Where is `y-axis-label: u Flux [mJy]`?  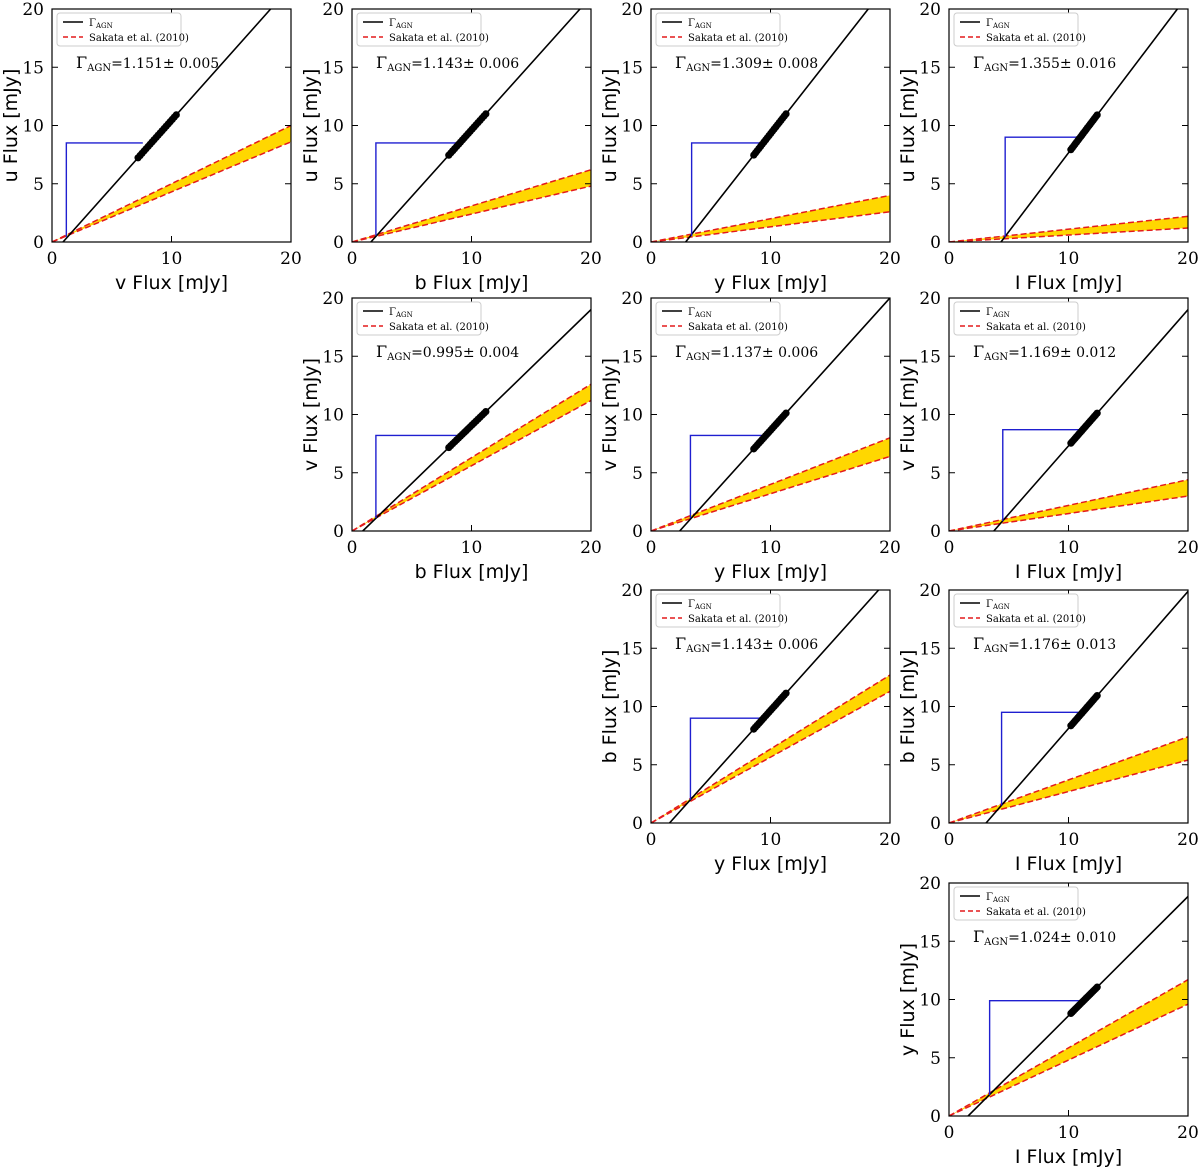 y-axis-label: u Flux [mJy] is located at coordinates (311, 126).